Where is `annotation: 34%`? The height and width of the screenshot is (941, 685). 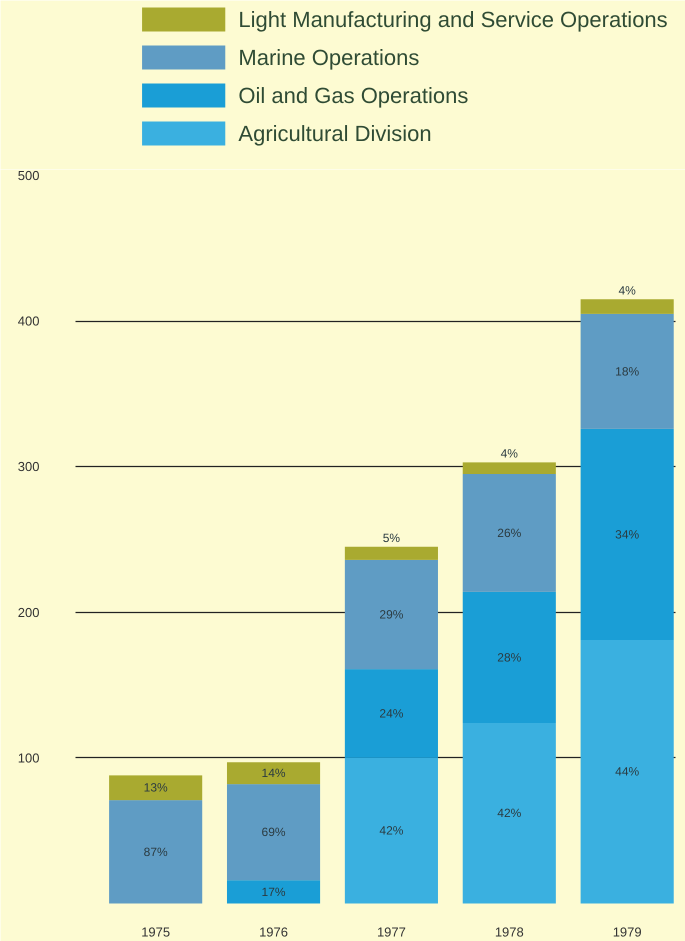 annotation: 34% is located at coordinates (627, 534).